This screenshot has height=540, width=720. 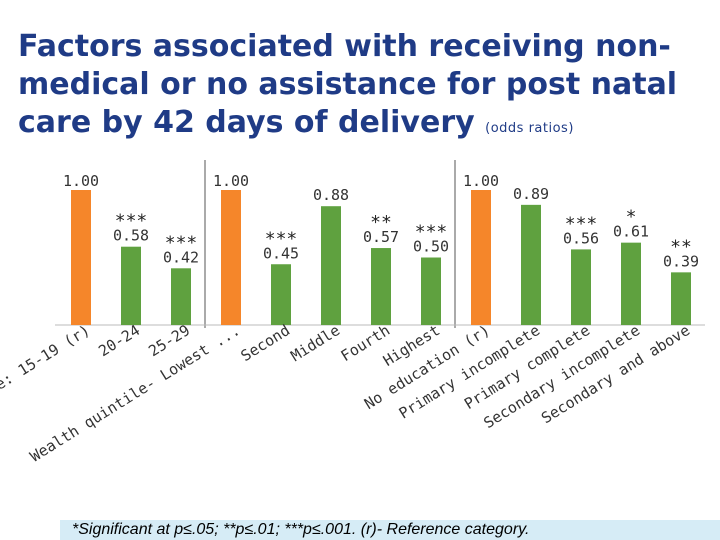 I want to click on significance-label-8: ***, so click(x=431, y=232).